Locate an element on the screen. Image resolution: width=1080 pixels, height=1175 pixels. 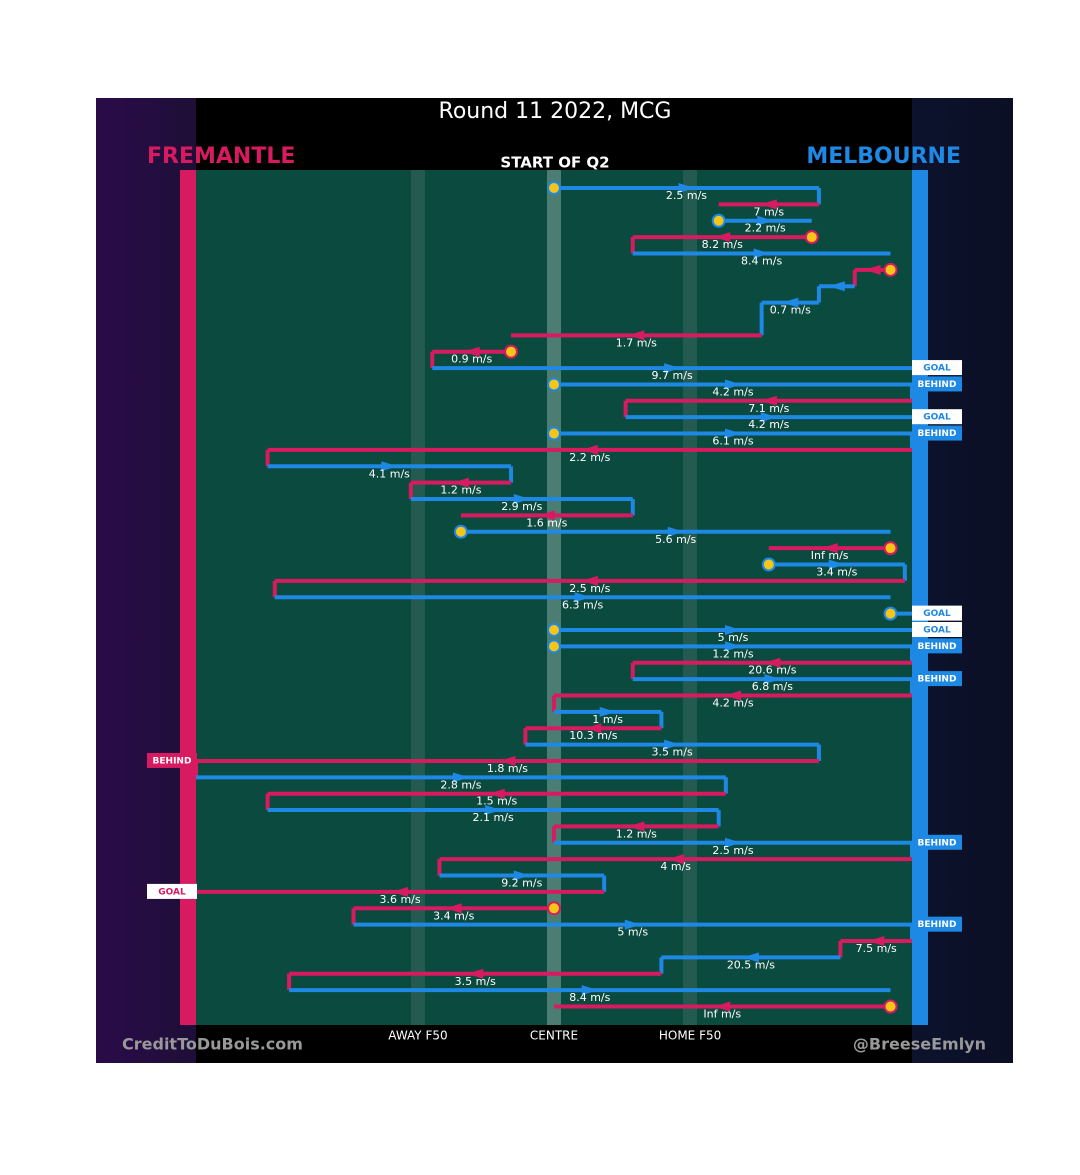
speed-label: 3.6 m/s is located at coordinates (399, 899).